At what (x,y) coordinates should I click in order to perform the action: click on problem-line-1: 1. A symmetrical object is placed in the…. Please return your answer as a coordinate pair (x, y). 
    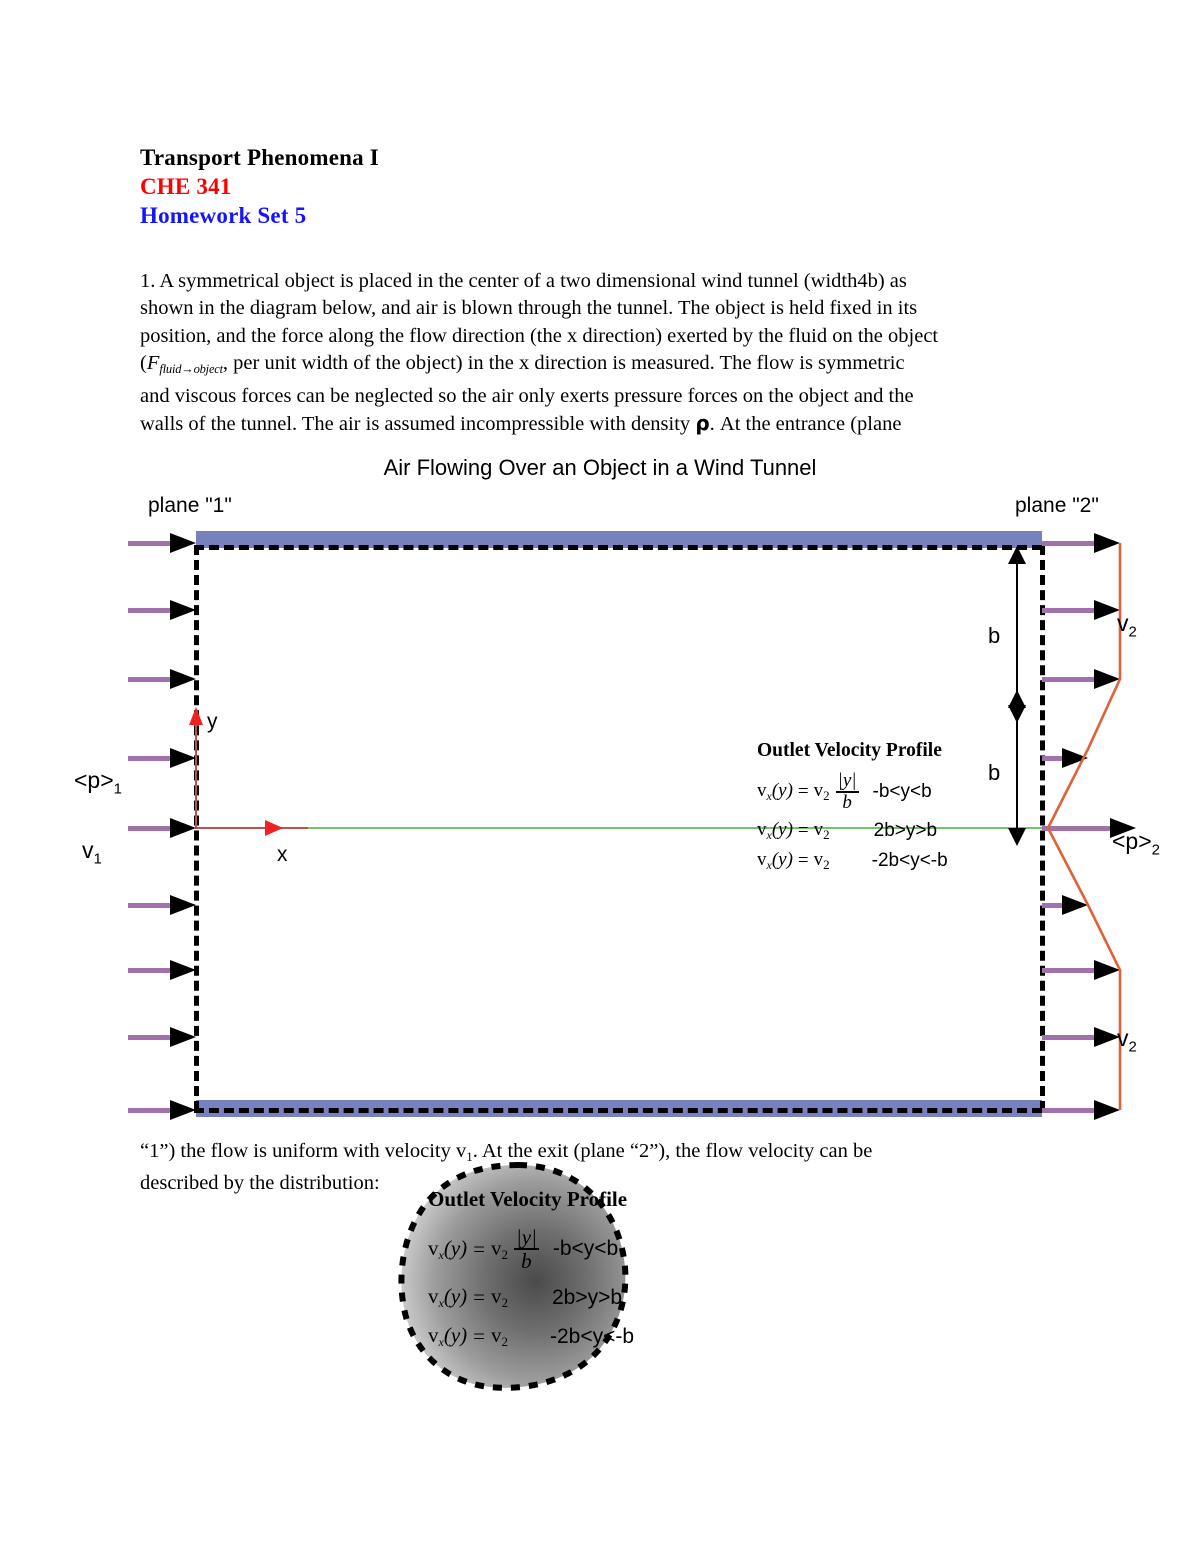
    Looking at the image, I should click on (523, 281).